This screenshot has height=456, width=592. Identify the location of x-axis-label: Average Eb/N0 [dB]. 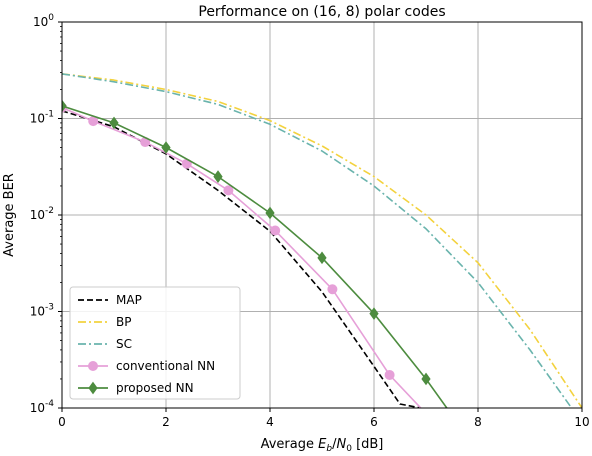
(322, 445).